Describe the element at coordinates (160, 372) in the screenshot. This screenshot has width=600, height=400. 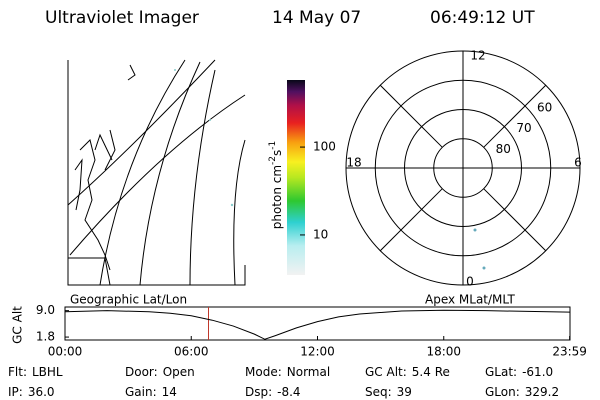
I see `info: Door: Open` at that location.